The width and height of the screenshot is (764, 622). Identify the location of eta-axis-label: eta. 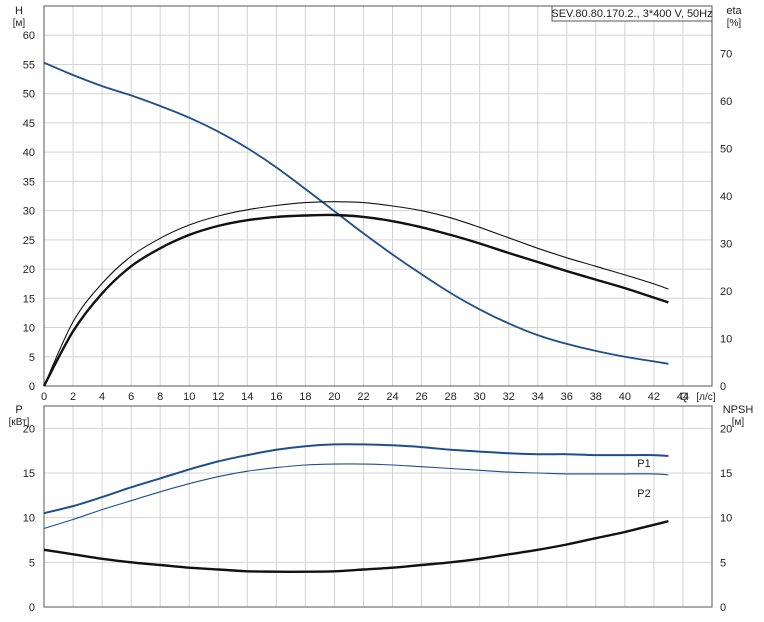
(734, 11).